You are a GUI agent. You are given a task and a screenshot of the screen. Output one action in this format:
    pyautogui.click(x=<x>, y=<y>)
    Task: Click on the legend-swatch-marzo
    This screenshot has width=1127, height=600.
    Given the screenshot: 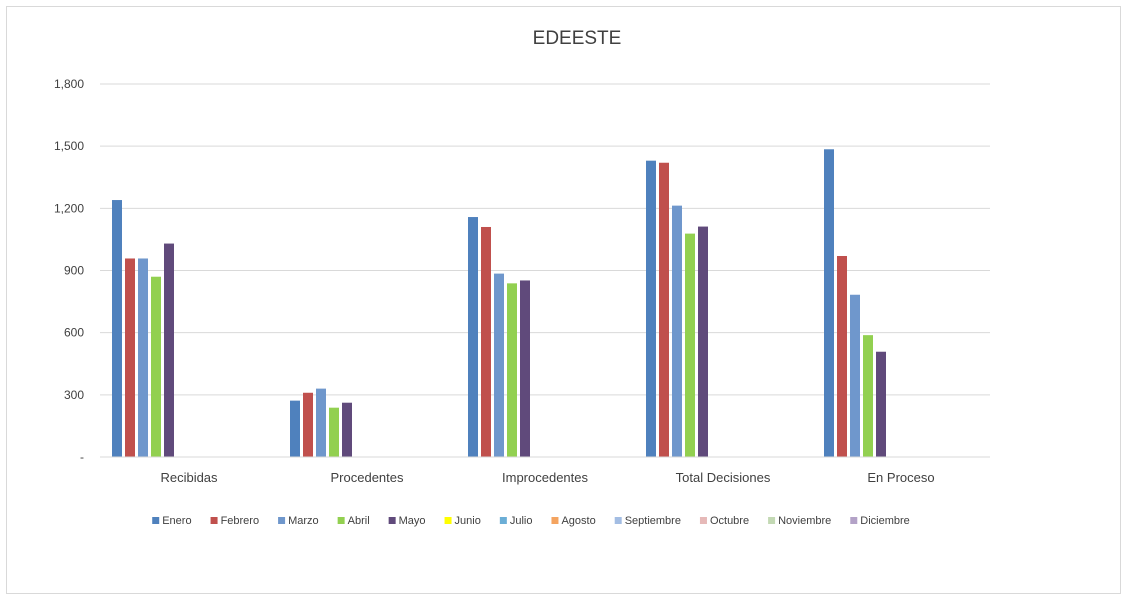 What is the action you would take?
    pyautogui.click(x=282, y=520)
    